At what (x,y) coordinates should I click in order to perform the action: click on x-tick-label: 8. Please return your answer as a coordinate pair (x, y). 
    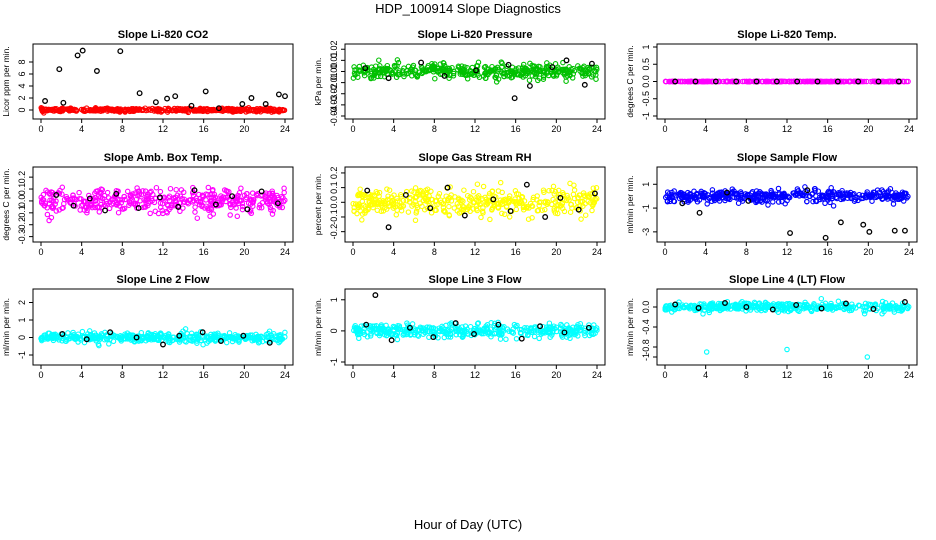
    Looking at the image, I should click on (746, 375).